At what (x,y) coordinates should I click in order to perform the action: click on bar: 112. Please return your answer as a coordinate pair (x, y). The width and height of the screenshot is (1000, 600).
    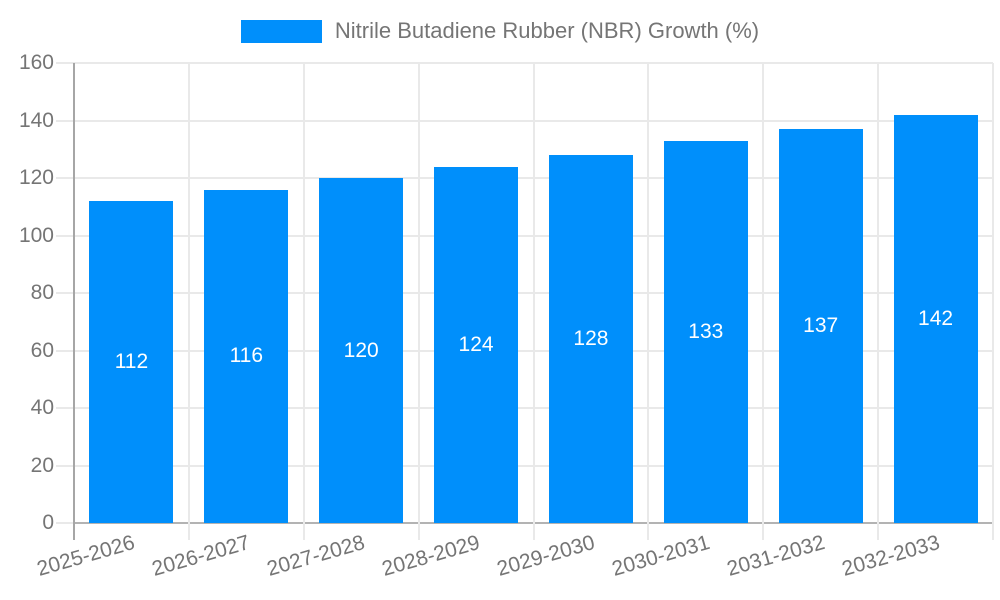
    Looking at the image, I should click on (131, 362).